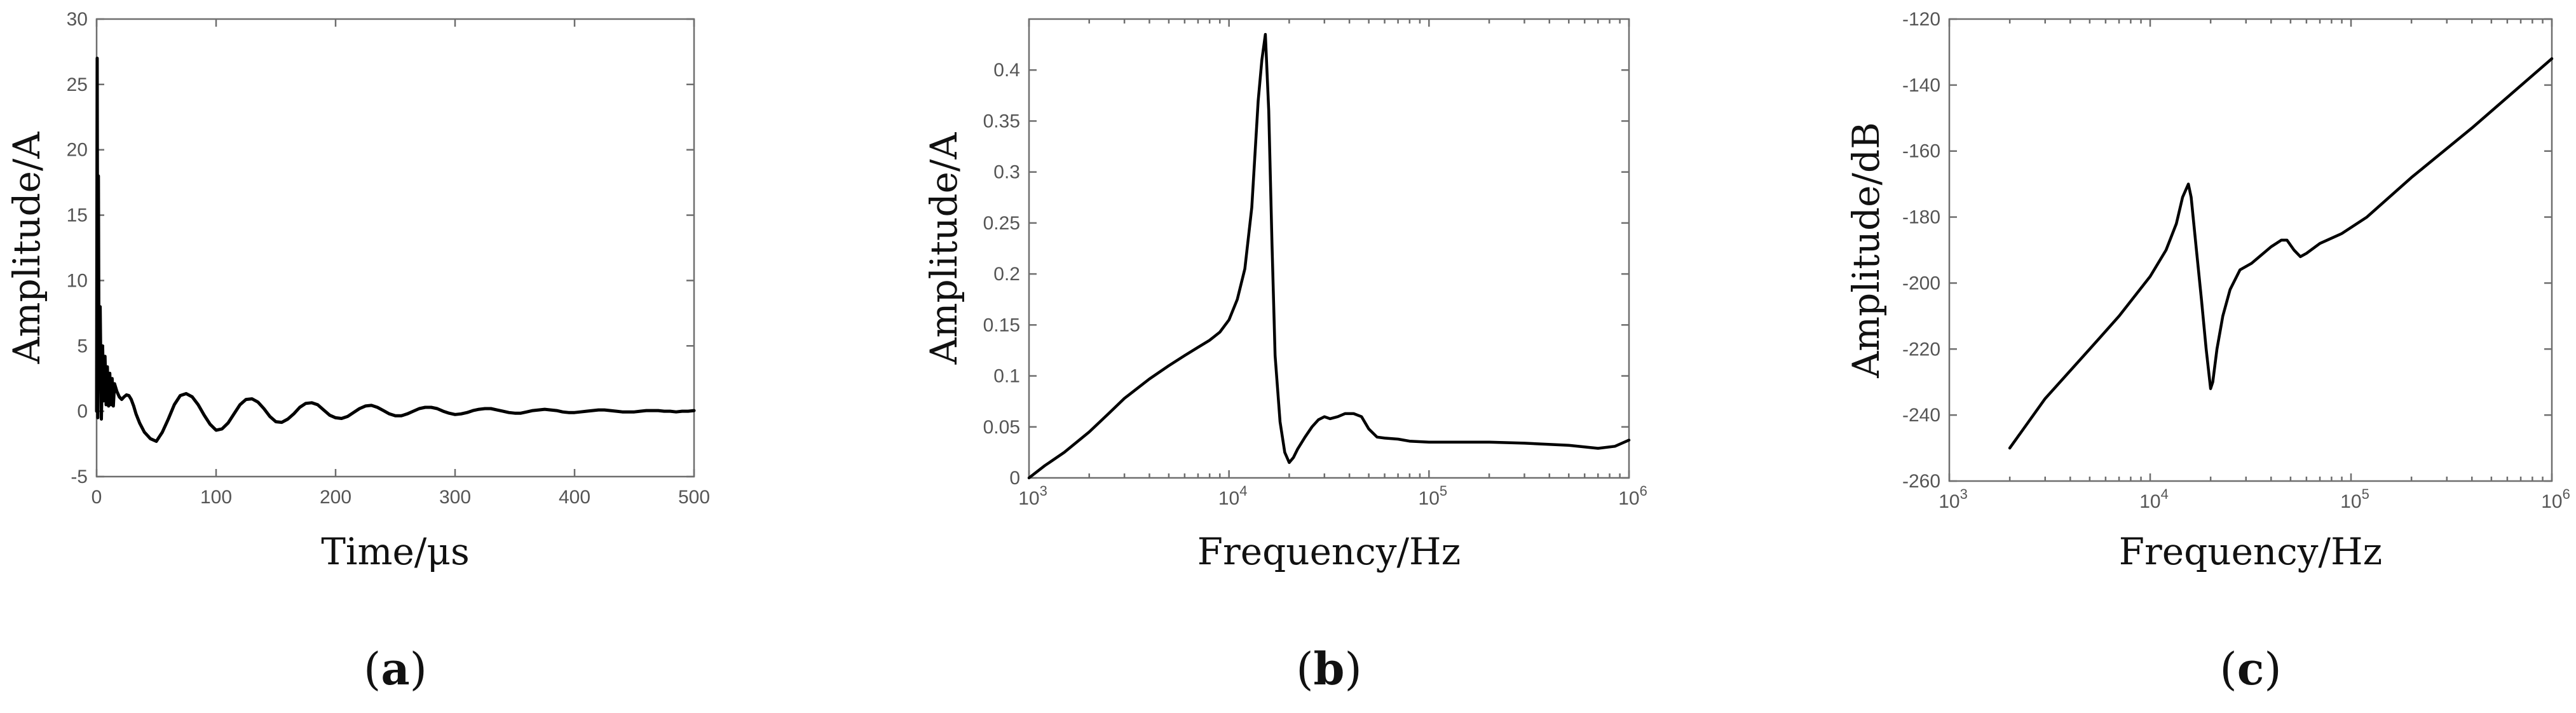 The image size is (2576, 713). I want to click on y-tick-label: 0.05, so click(1001, 428).